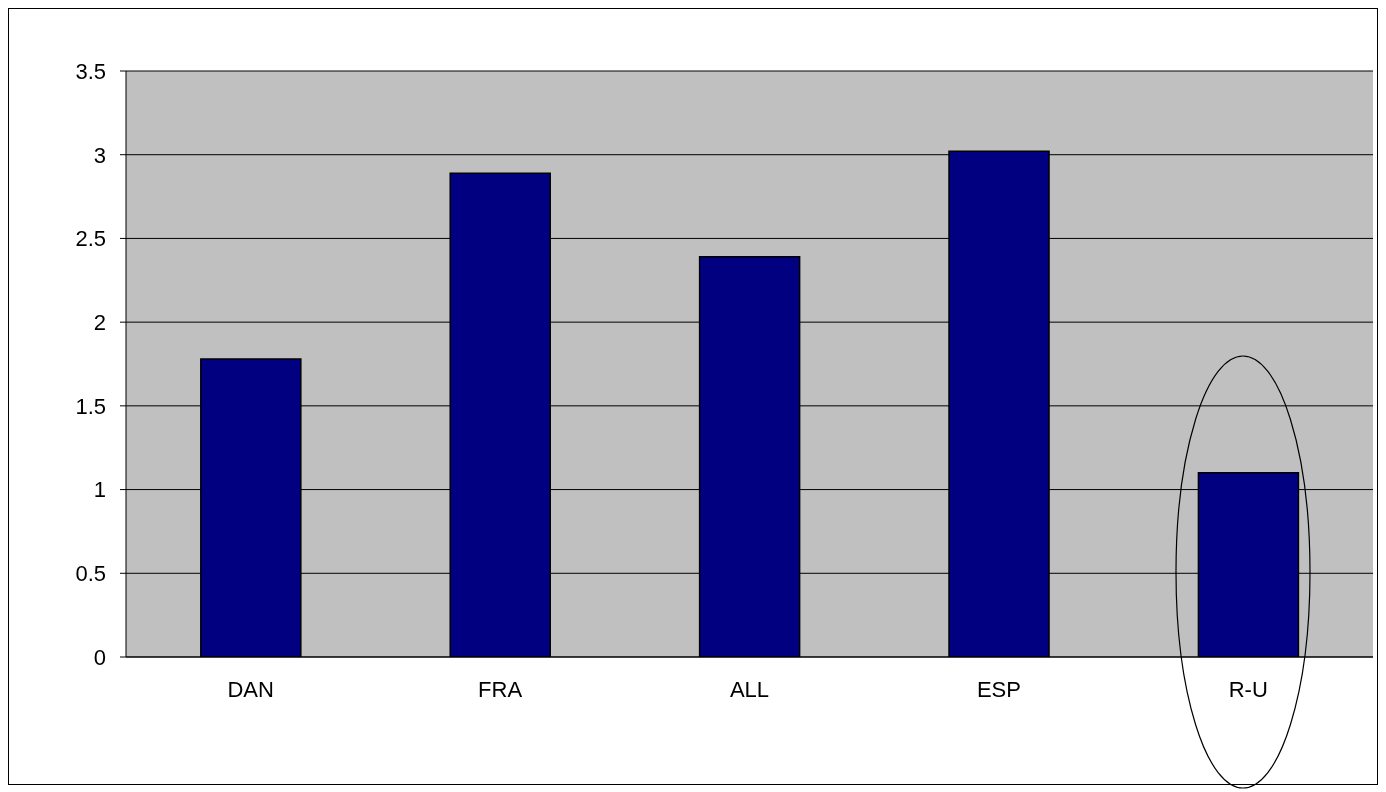 The width and height of the screenshot is (1386, 792). Describe the element at coordinates (90, 71) in the screenshot. I see `y-tick-label: 3.5` at that location.